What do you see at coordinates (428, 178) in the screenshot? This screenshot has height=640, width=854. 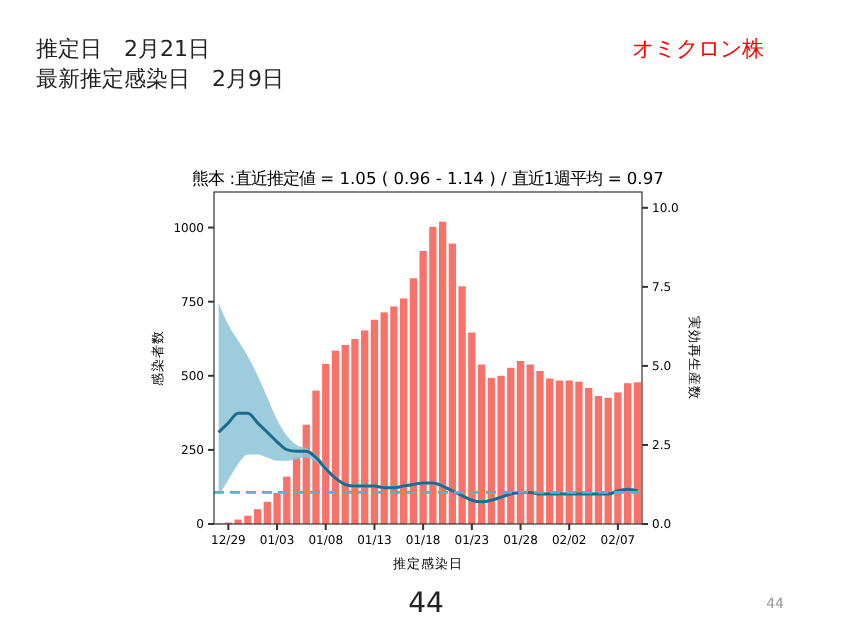 I see `chart-title: 熊本 :直近推定値 = 1.05 ( 0.96 - 1.14 ) / 直近1週平均 = 0.97` at bounding box center [428, 178].